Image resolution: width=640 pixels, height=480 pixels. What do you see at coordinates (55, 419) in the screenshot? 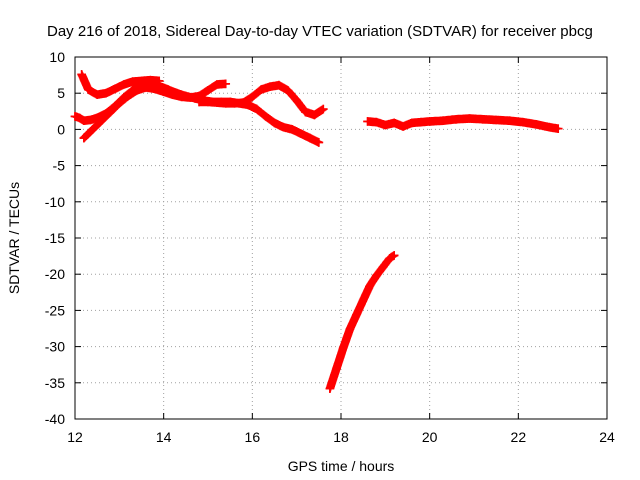
I see `y-tick-label: -40` at bounding box center [55, 419].